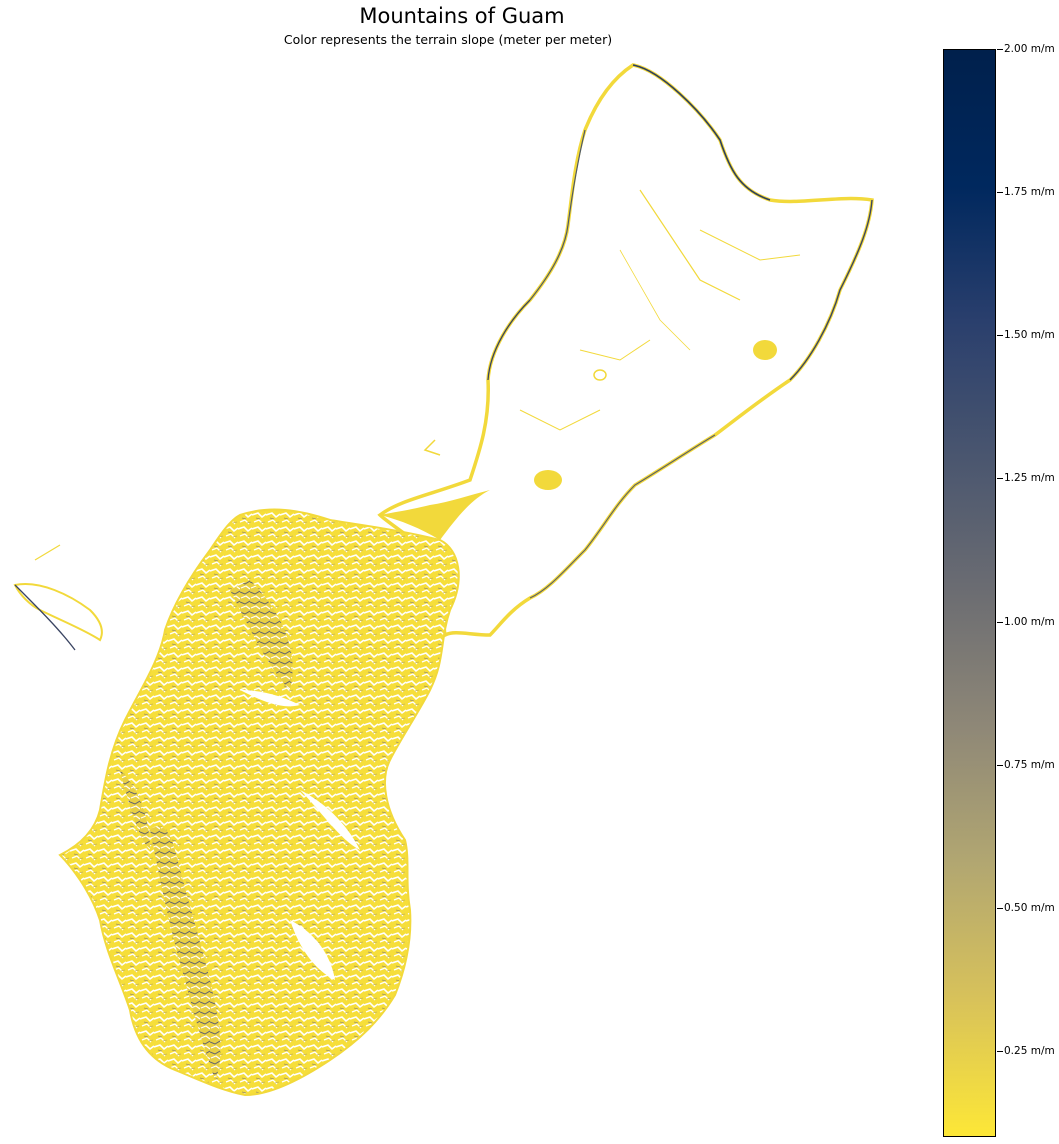 The width and height of the screenshot is (1059, 1144). I want to click on colorbar-tick-label: 0.25 m/m, so click(1029, 1051).